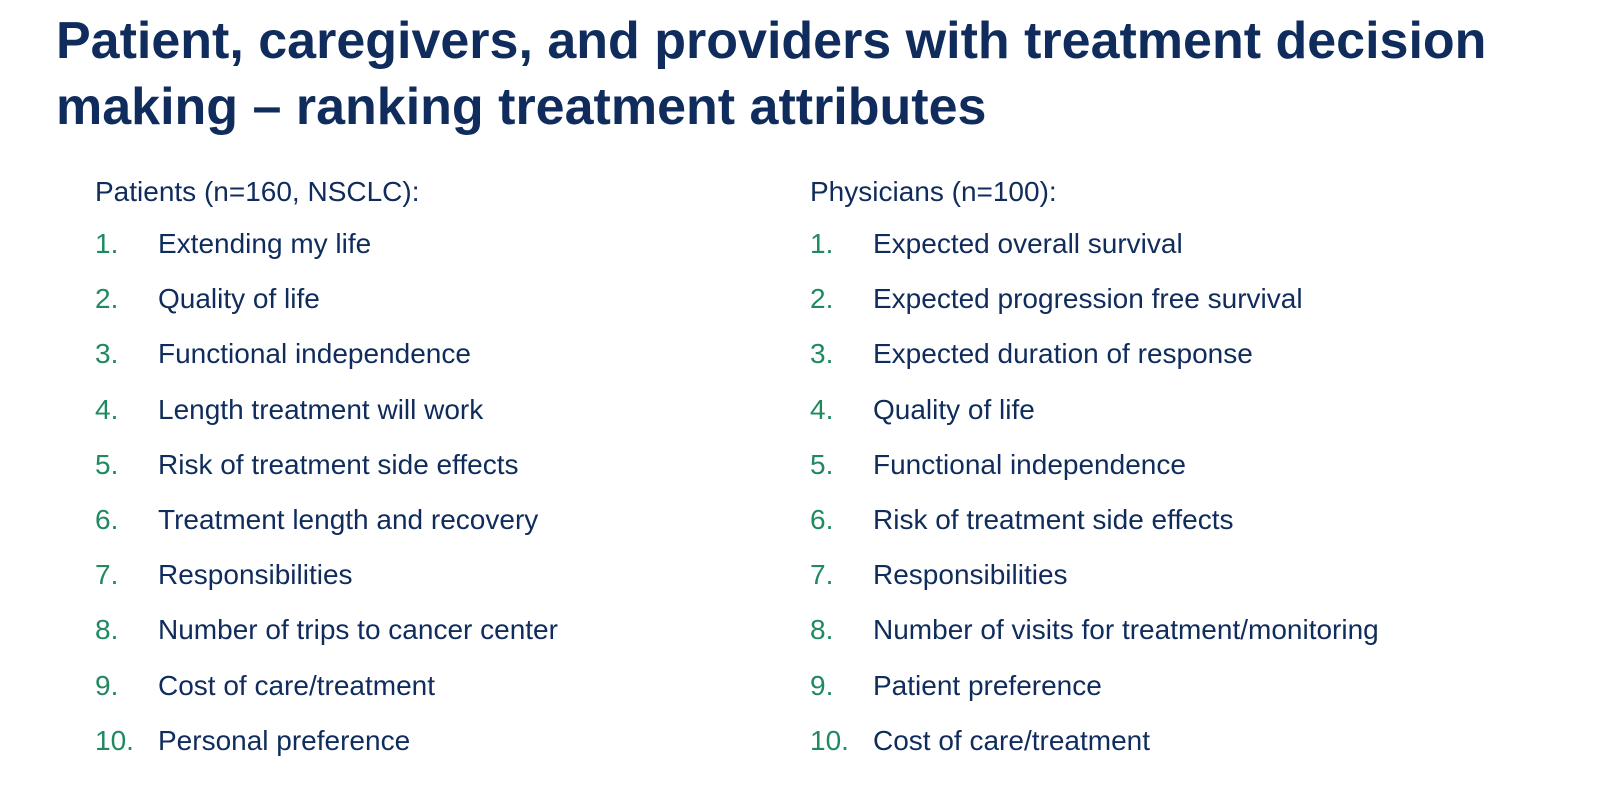 This screenshot has width=1612, height=787. Describe the element at coordinates (348, 519) in the screenshot. I see `rank-label: Treatment length and recovery` at that location.